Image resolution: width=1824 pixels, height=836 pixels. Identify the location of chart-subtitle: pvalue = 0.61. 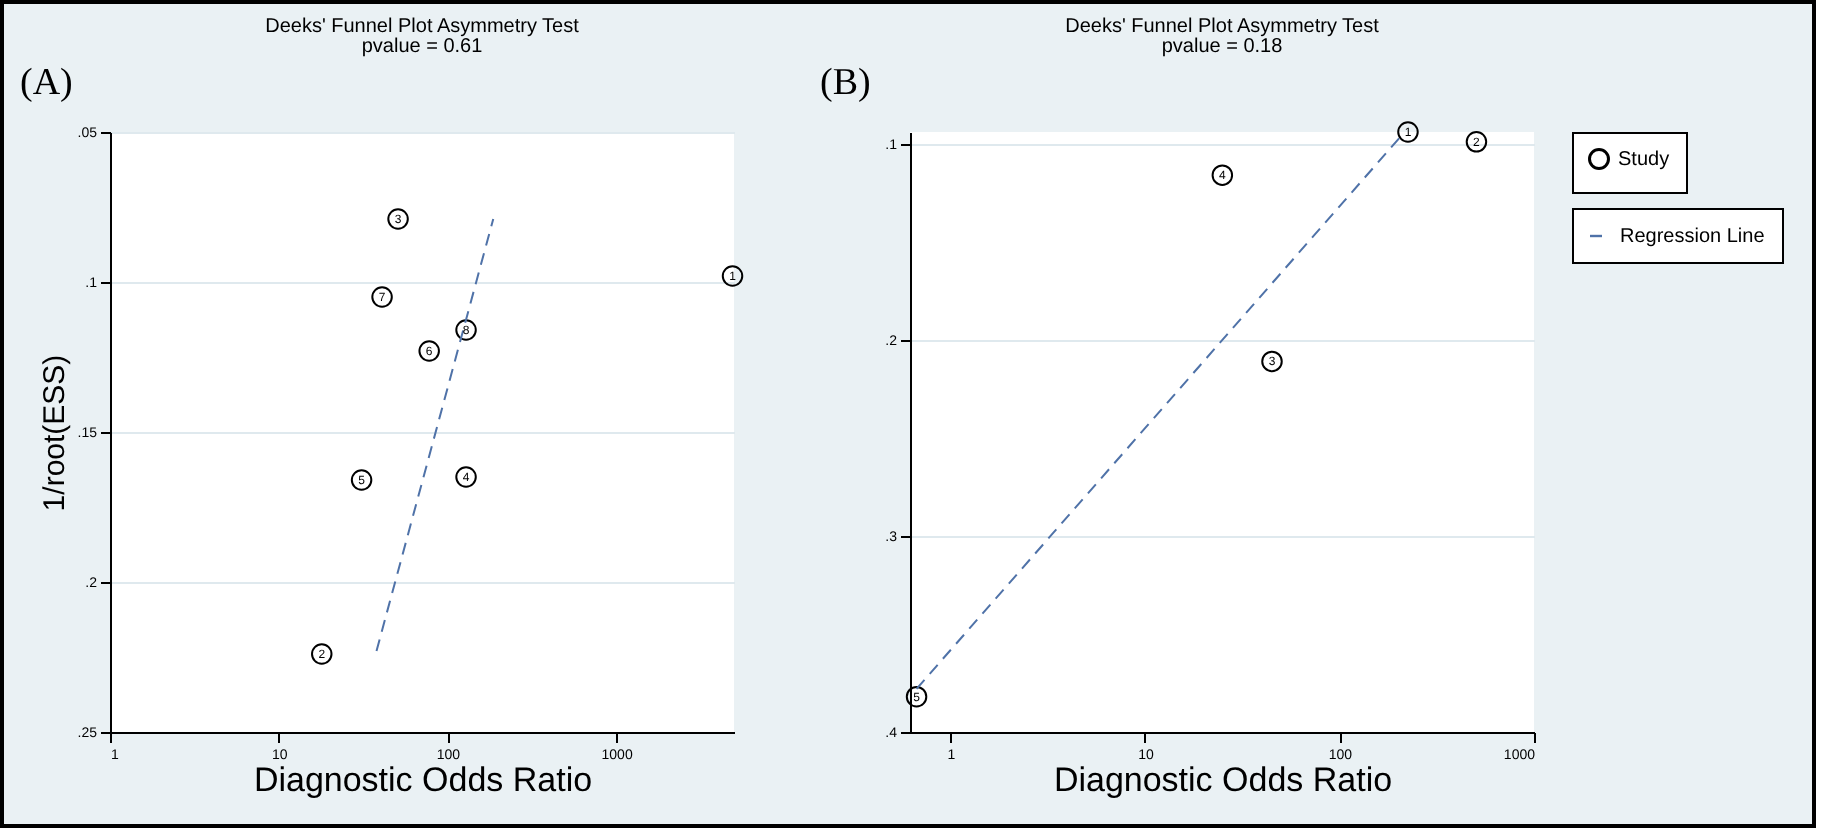
(422, 47).